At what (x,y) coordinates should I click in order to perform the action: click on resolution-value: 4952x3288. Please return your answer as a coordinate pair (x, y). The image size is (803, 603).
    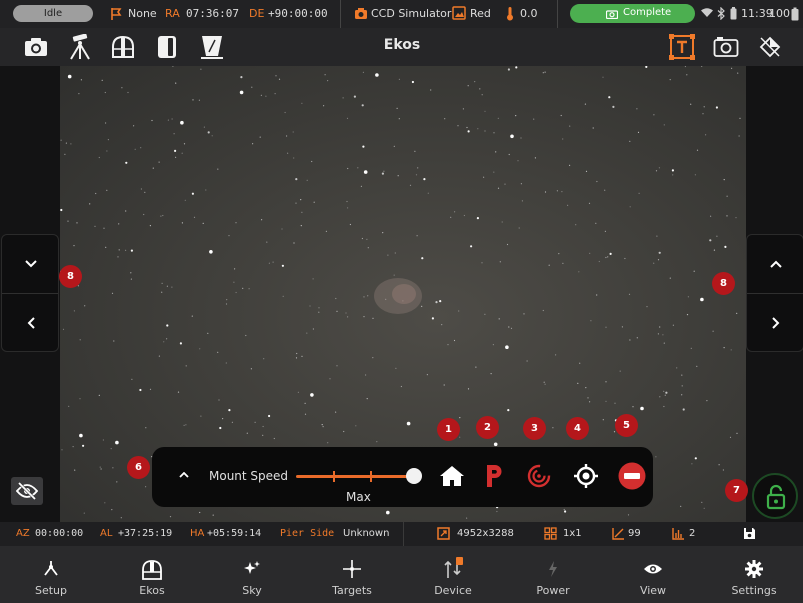
    Looking at the image, I should click on (485, 533).